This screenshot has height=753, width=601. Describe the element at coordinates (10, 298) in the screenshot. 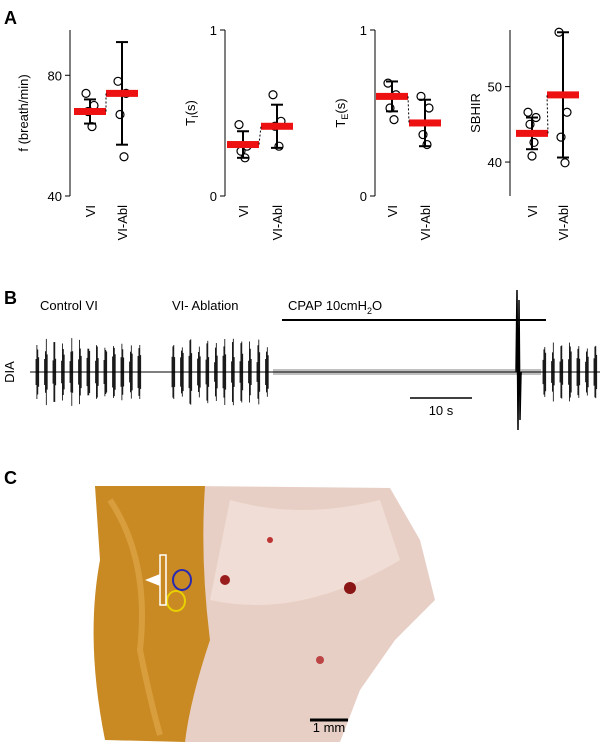

I see `panel-label: B` at that location.